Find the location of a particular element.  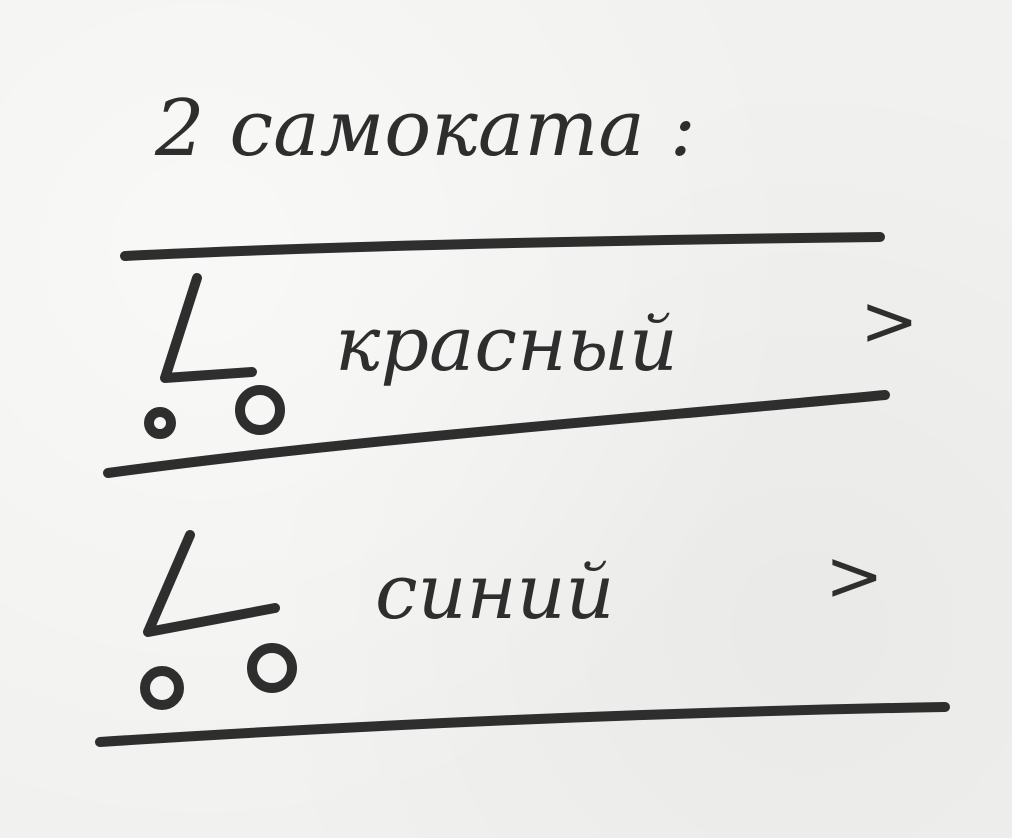

list-item-label: синий is located at coordinates (494, 591).